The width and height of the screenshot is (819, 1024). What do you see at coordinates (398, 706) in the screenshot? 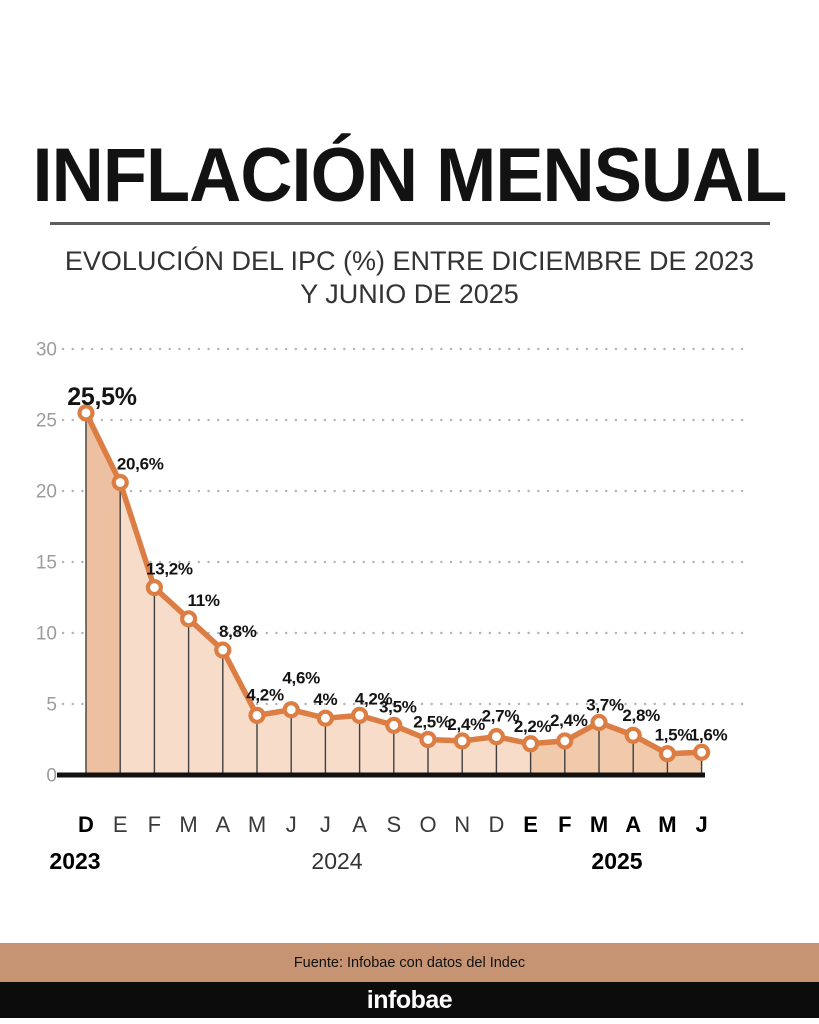
I see `data-label: 3,5%` at bounding box center [398, 706].